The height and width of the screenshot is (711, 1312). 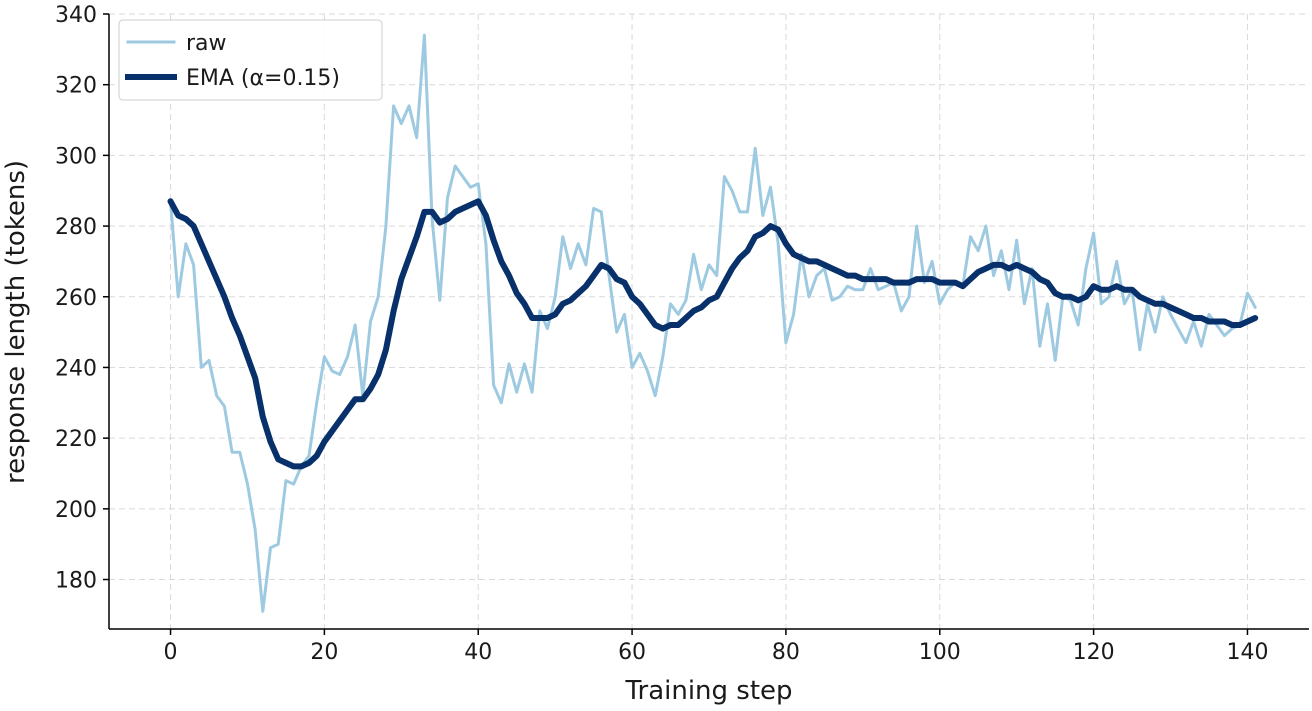 What do you see at coordinates (632, 652) in the screenshot?
I see `x-tick-label: 60` at bounding box center [632, 652].